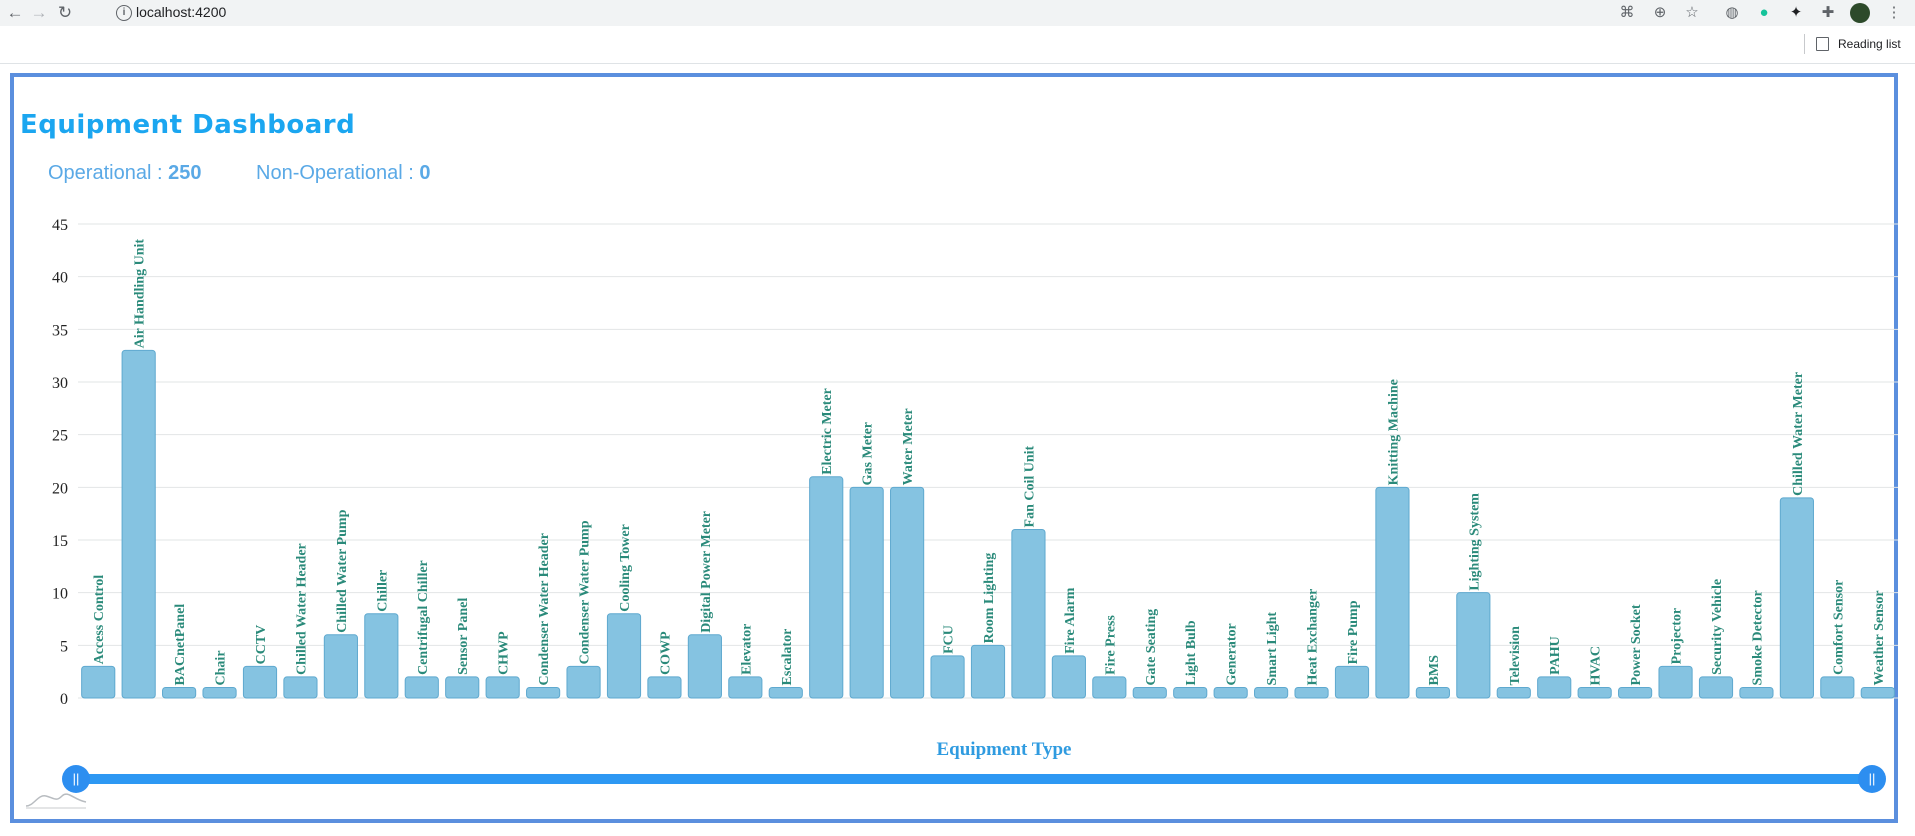  Describe the element at coordinates (1869, 44) in the screenshot. I see `reading-list-button: Reading list` at that location.